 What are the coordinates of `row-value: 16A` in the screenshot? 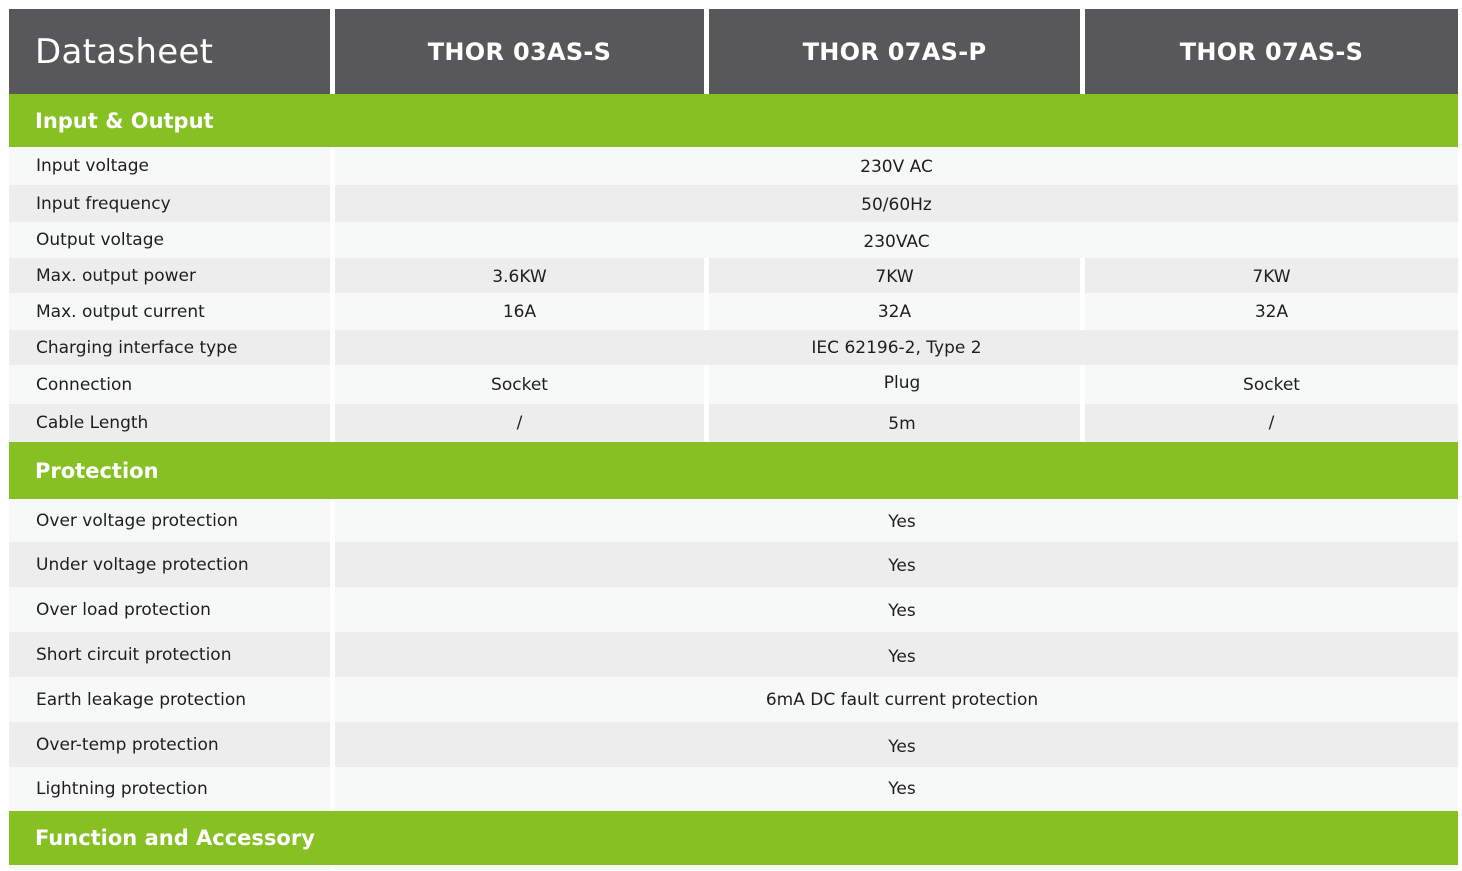 It's located at (519, 311).